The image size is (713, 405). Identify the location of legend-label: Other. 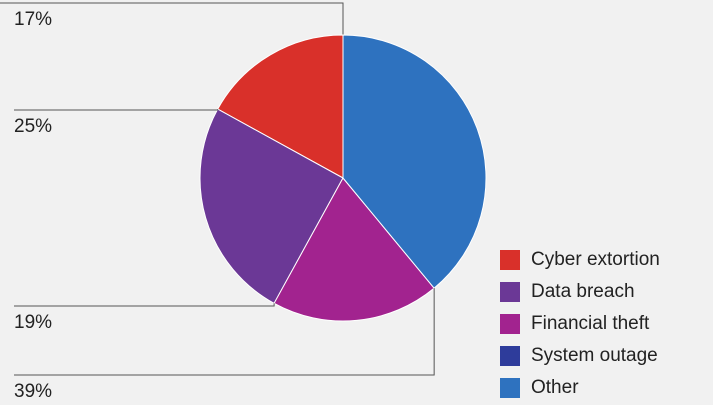
(555, 387).